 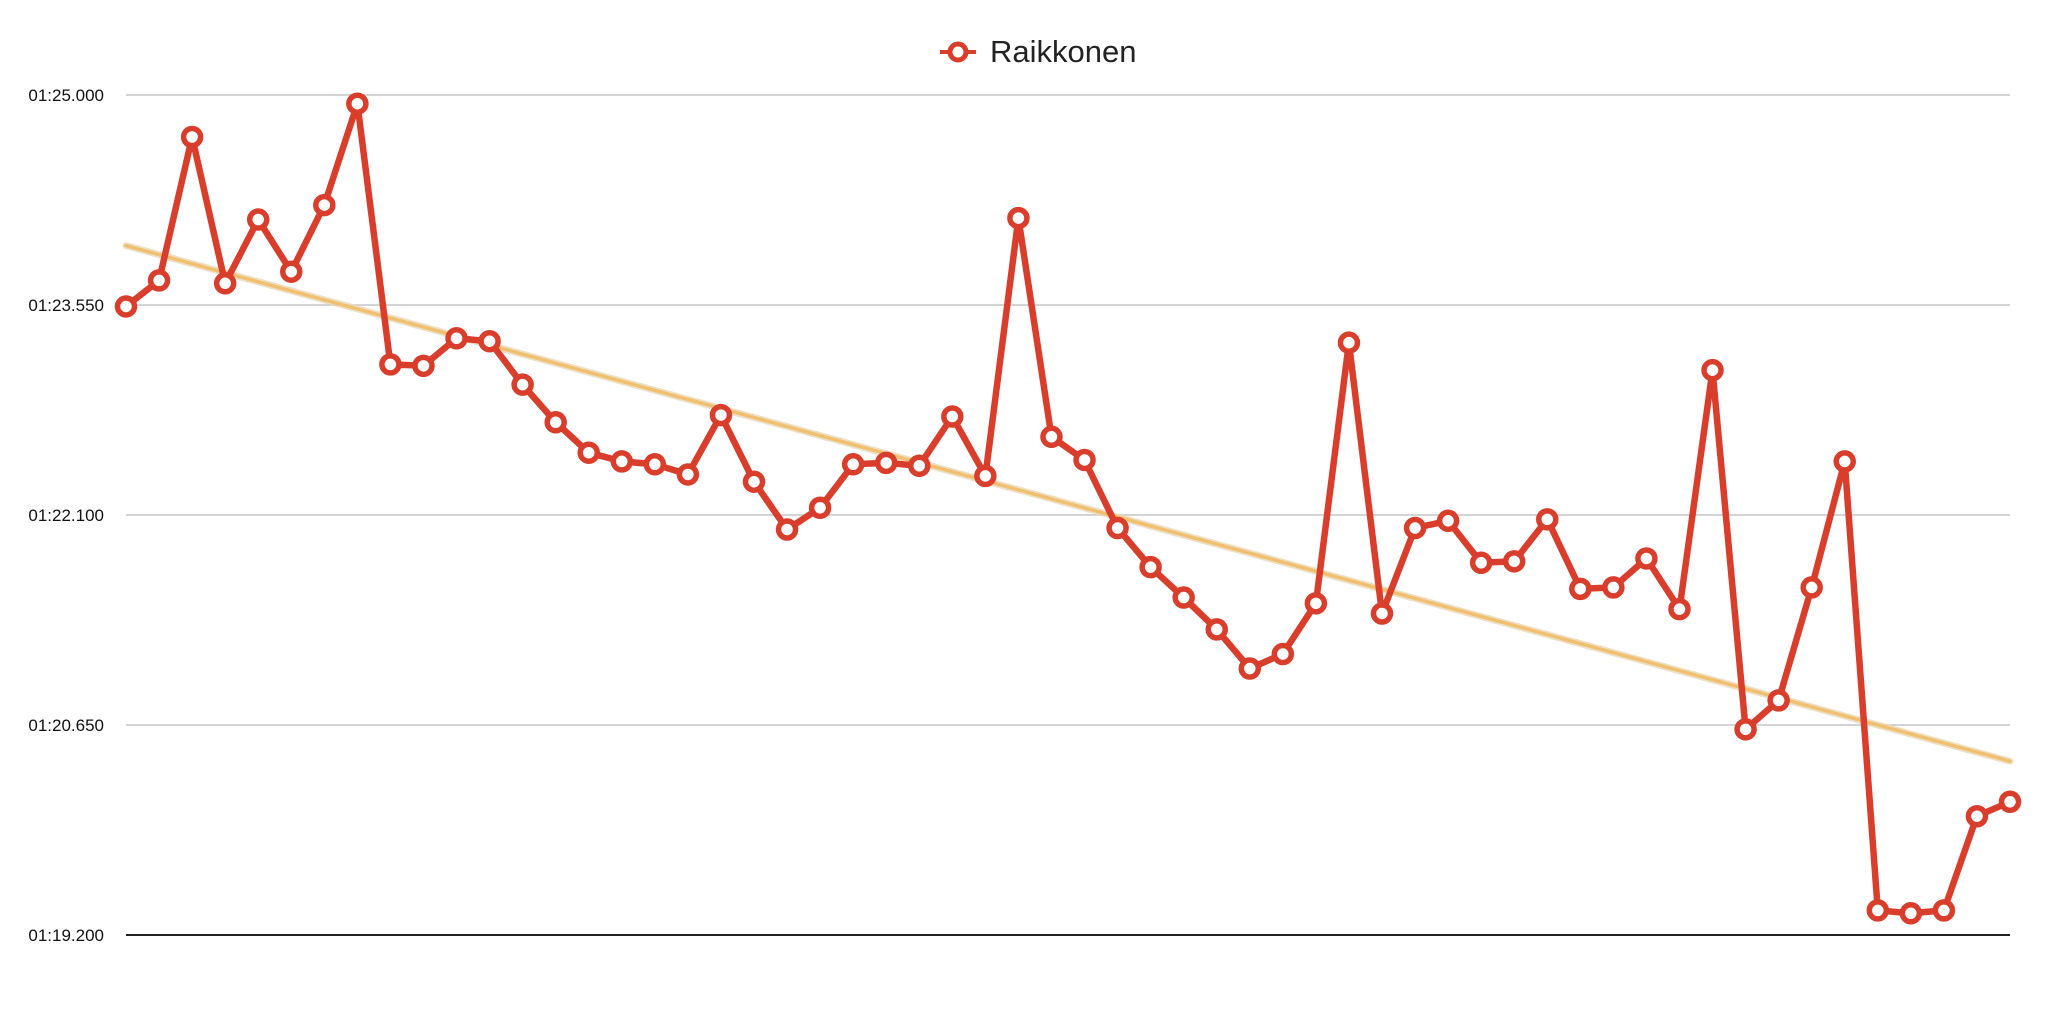 I want to click on y-tick-label: 01:19.200, so click(x=66, y=935).